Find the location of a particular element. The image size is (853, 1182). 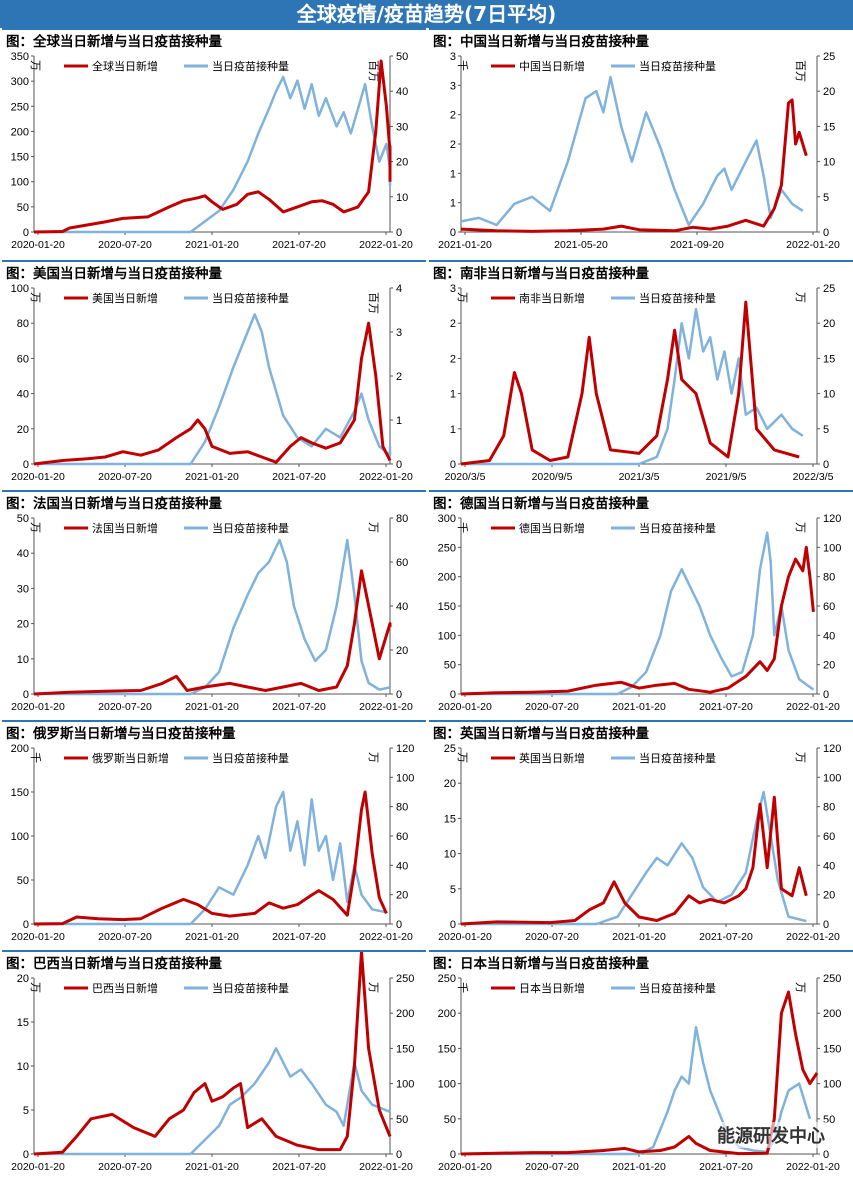

x-tick-label: 2021/3/5 is located at coordinates (639, 477).